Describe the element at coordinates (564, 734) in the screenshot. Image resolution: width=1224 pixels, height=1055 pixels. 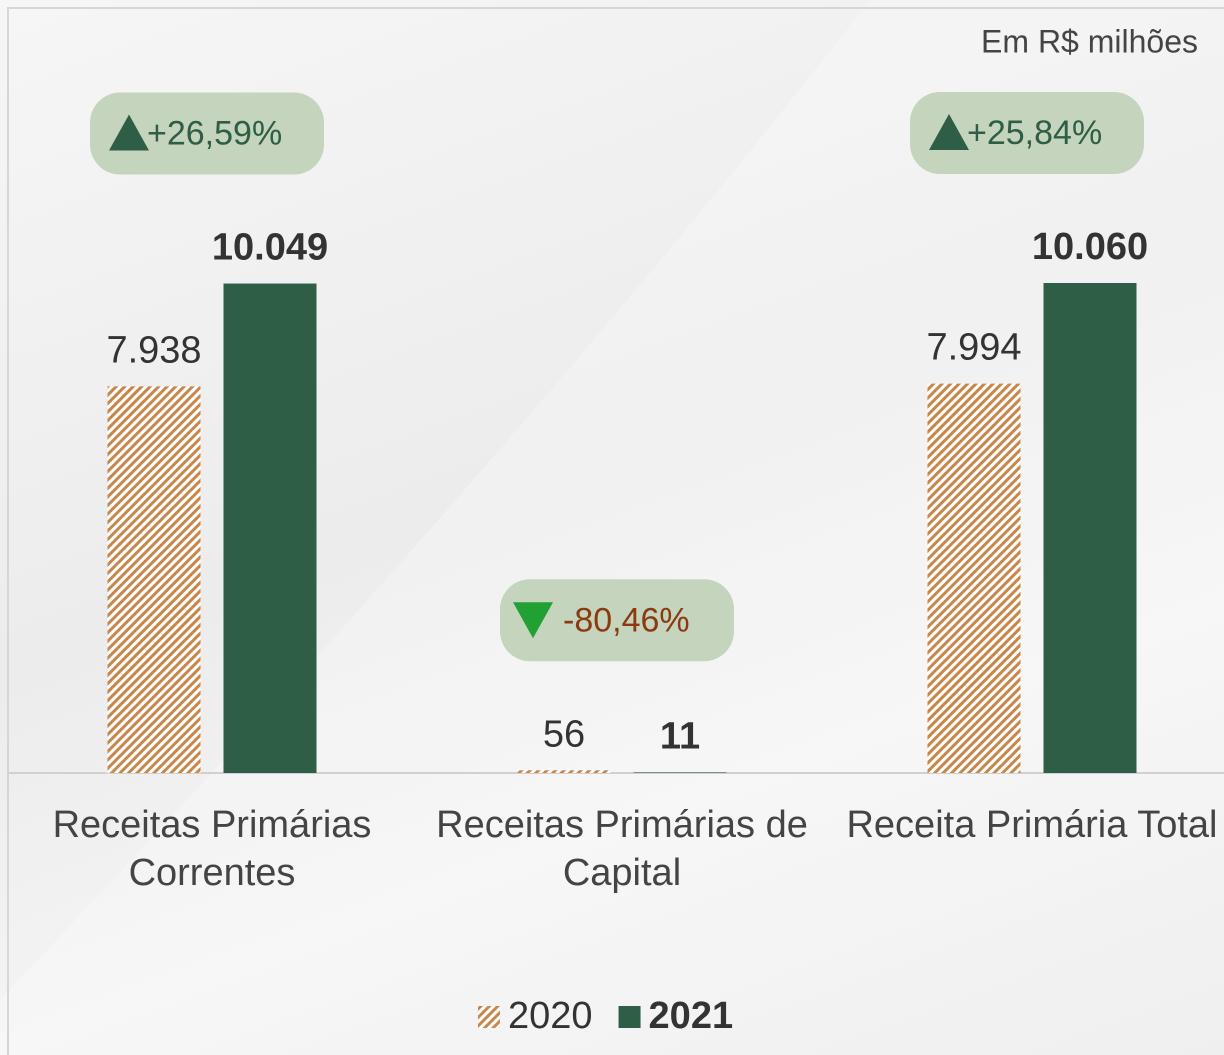
I see `value-label: 56` at that location.